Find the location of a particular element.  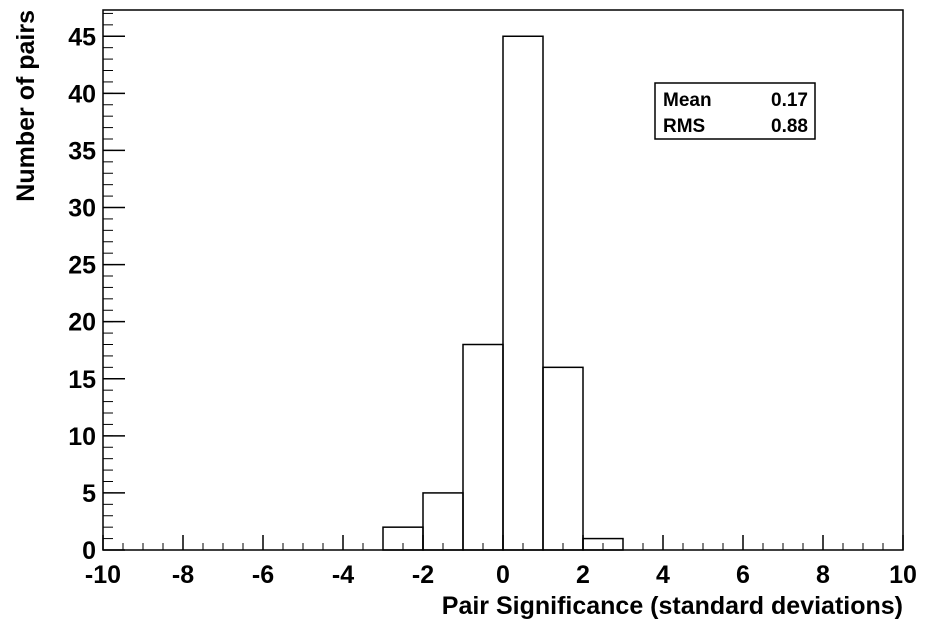

y-tick-label: 0 is located at coordinates (89, 551).